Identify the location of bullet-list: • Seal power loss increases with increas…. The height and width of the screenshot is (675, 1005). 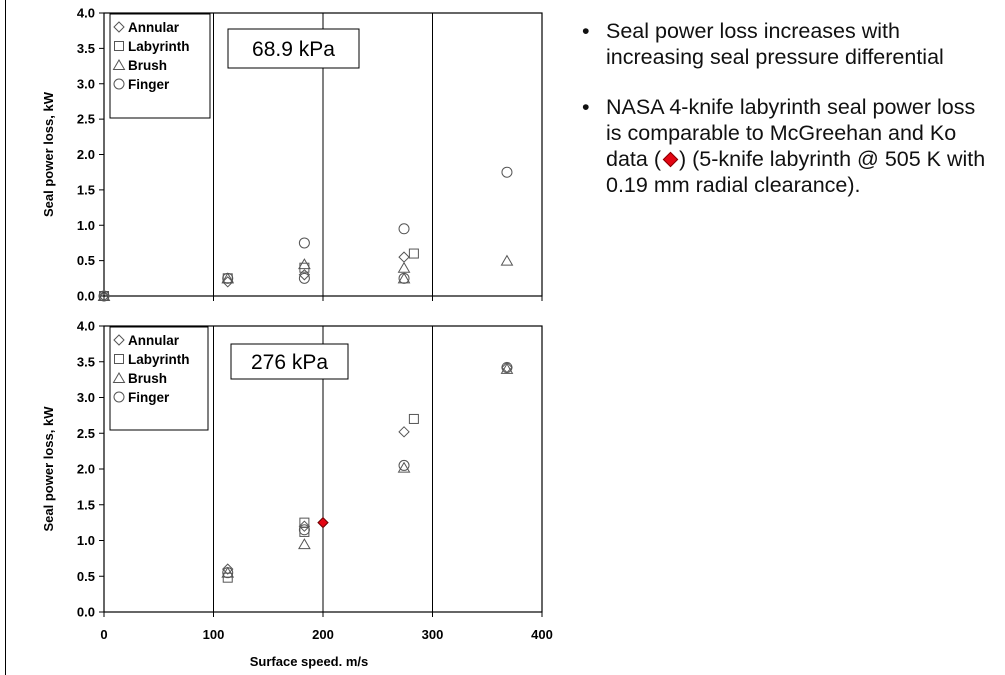
(787, 120).